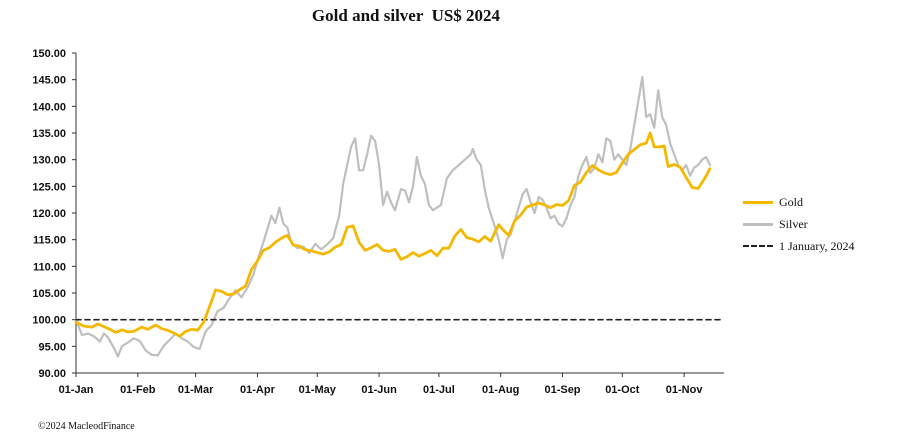  Describe the element at coordinates (758, 246) in the screenshot. I see `legend-swatch-baseline` at that location.